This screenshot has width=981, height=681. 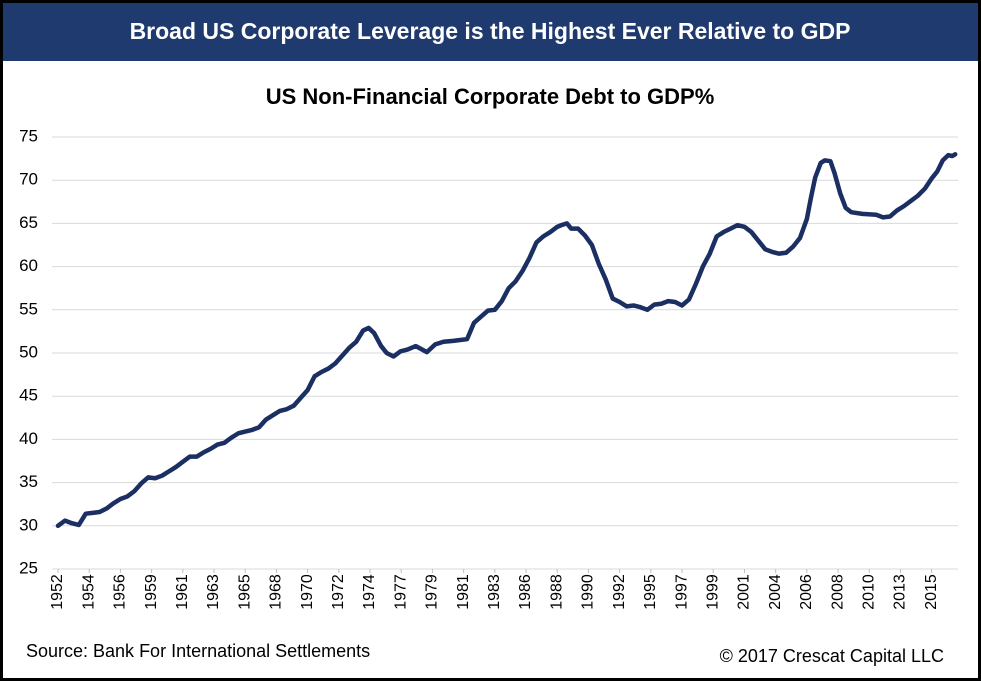 I want to click on x-tick-label: 2006, so click(x=806, y=592).